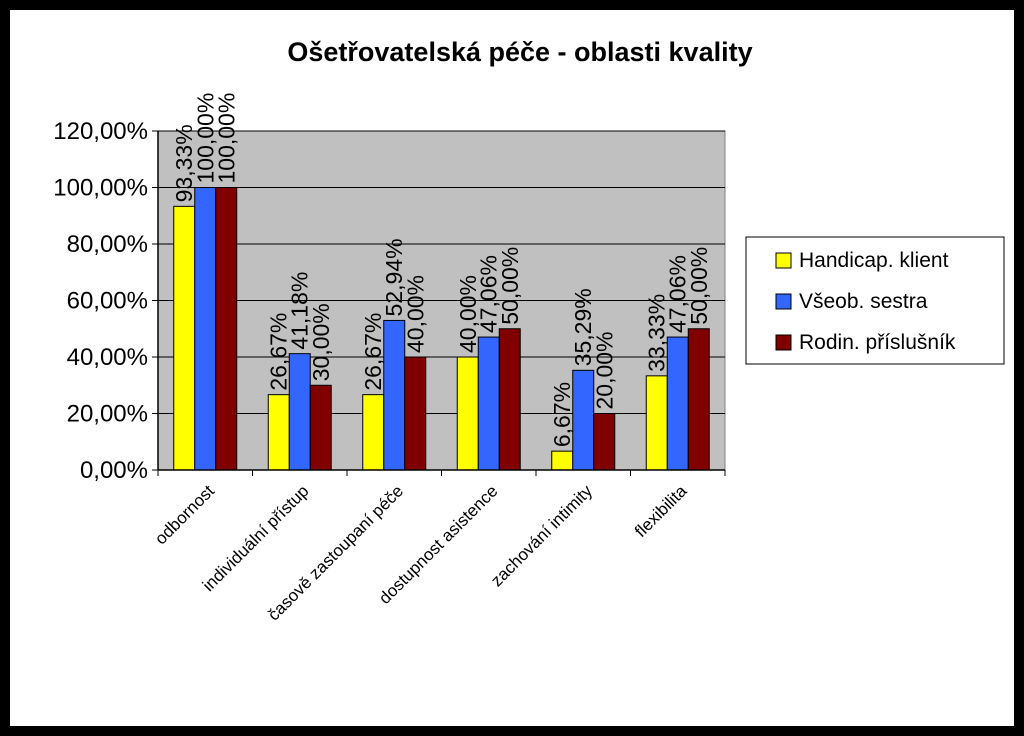 The image size is (1024, 736). What do you see at coordinates (100, 188) in the screenshot?
I see `y-tick-label: 100,00%` at bounding box center [100, 188].